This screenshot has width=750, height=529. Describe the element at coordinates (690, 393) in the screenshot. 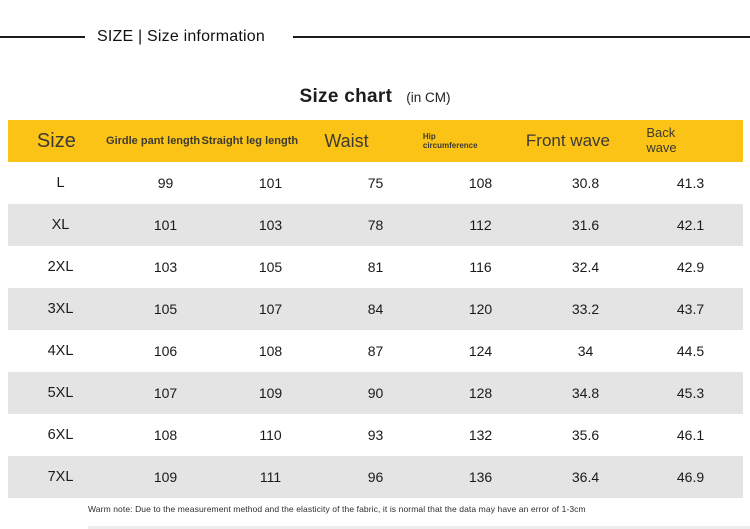

I see `value-cell: 45.3` at that location.